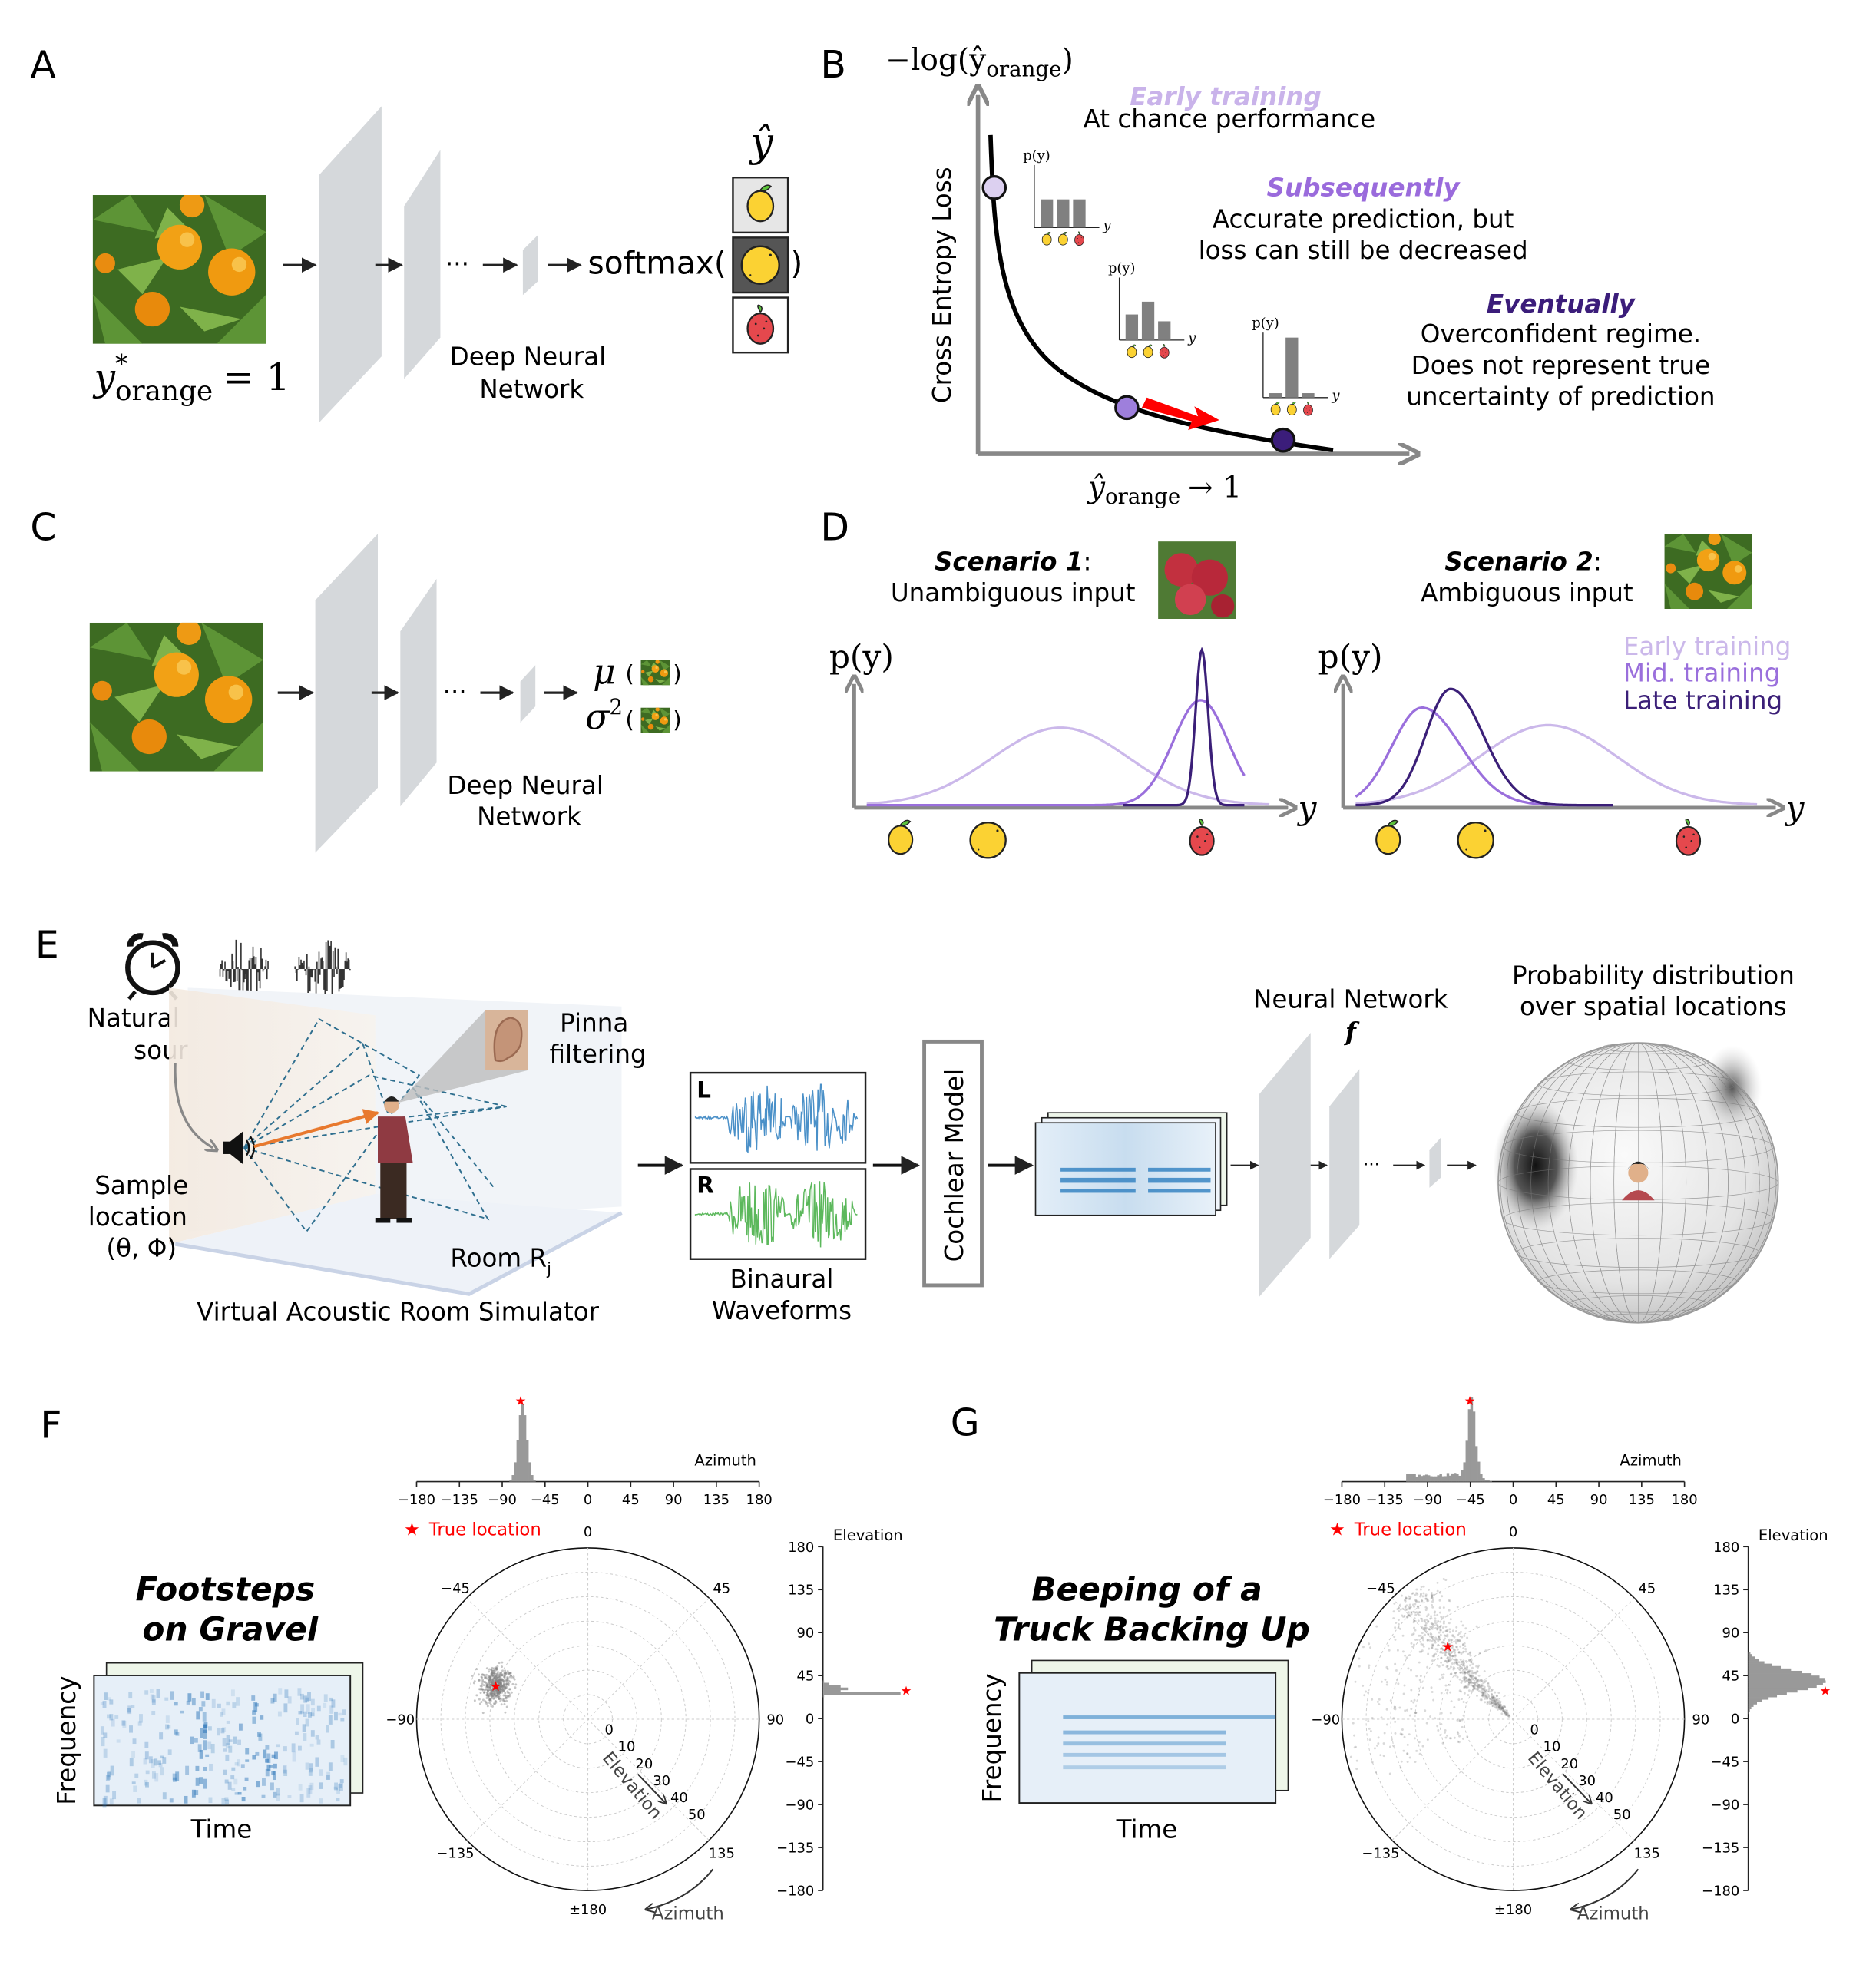  What do you see at coordinates (799, 1806) in the screenshot?
I see `elevation-tick-label: −90` at bounding box center [799, 1806].